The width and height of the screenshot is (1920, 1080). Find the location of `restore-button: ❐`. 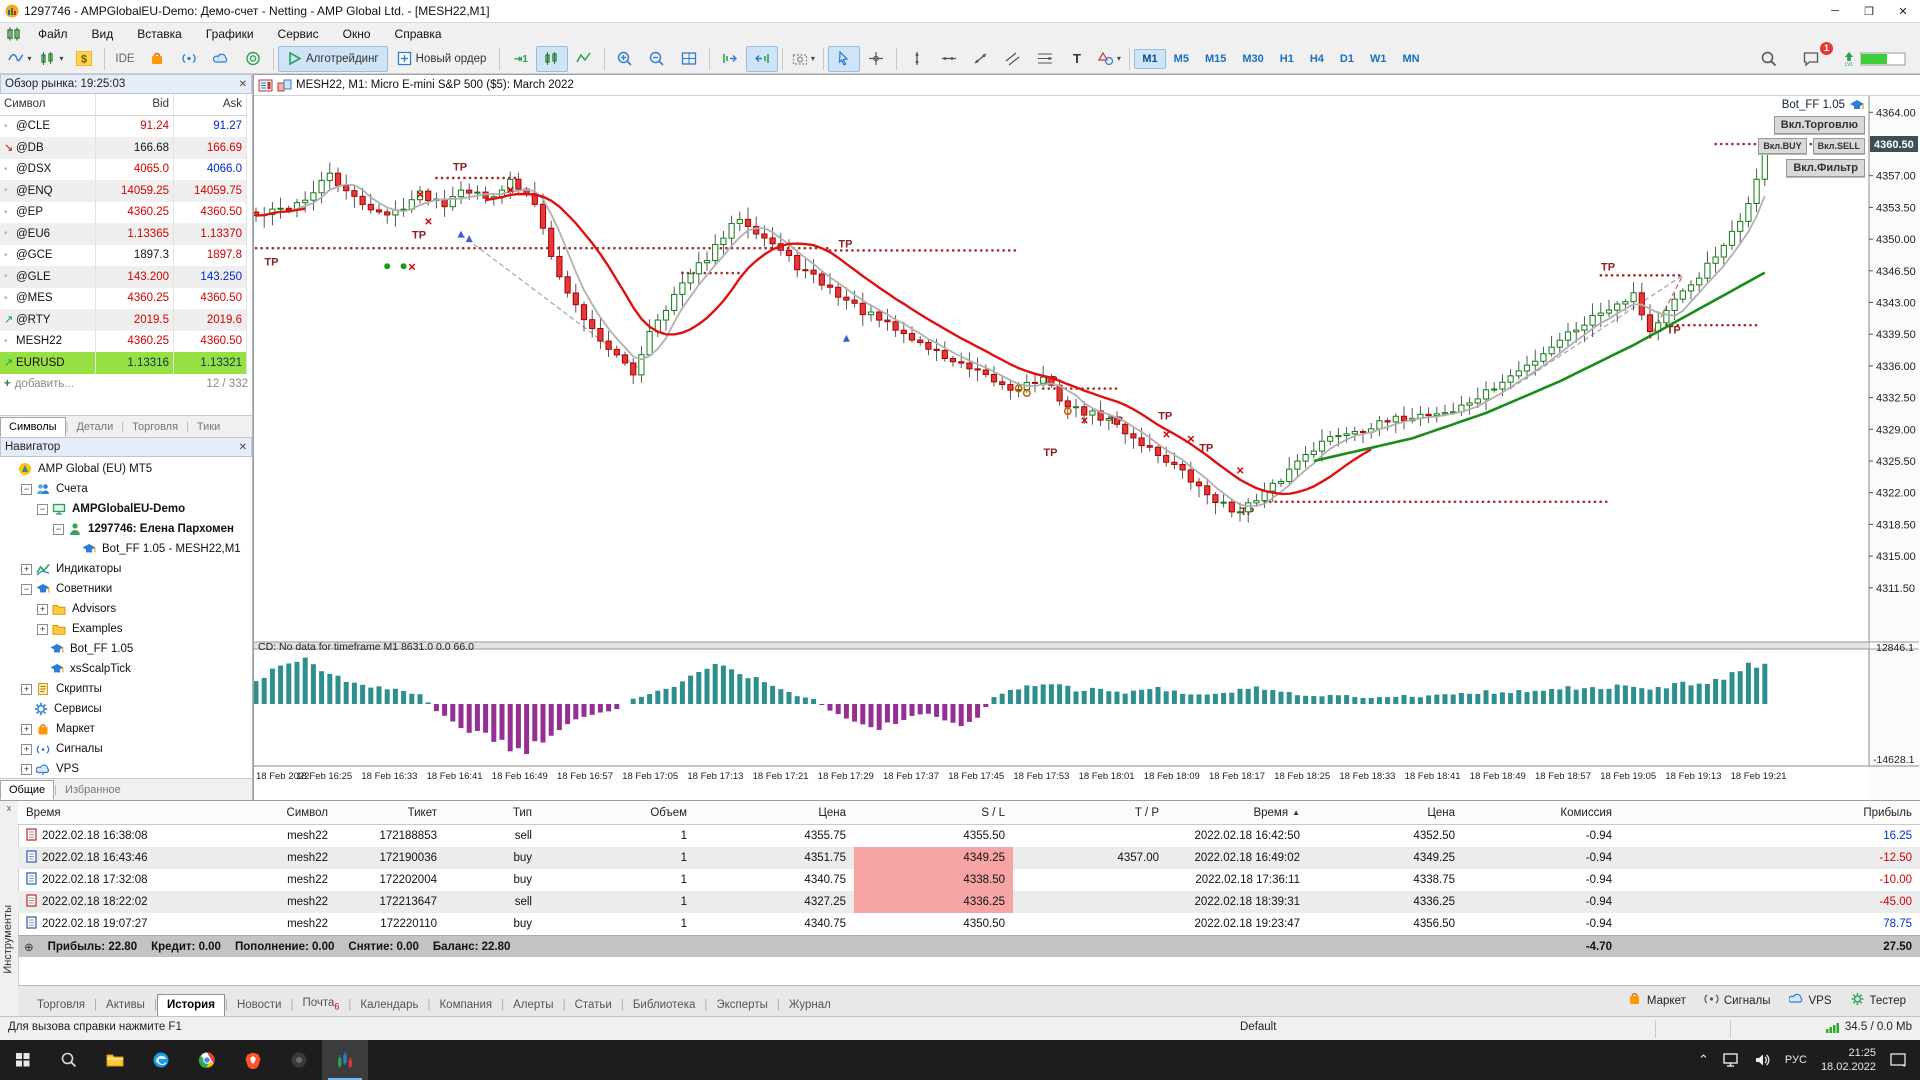

restore-button: ❐ is located at coordinates (1869, 11).